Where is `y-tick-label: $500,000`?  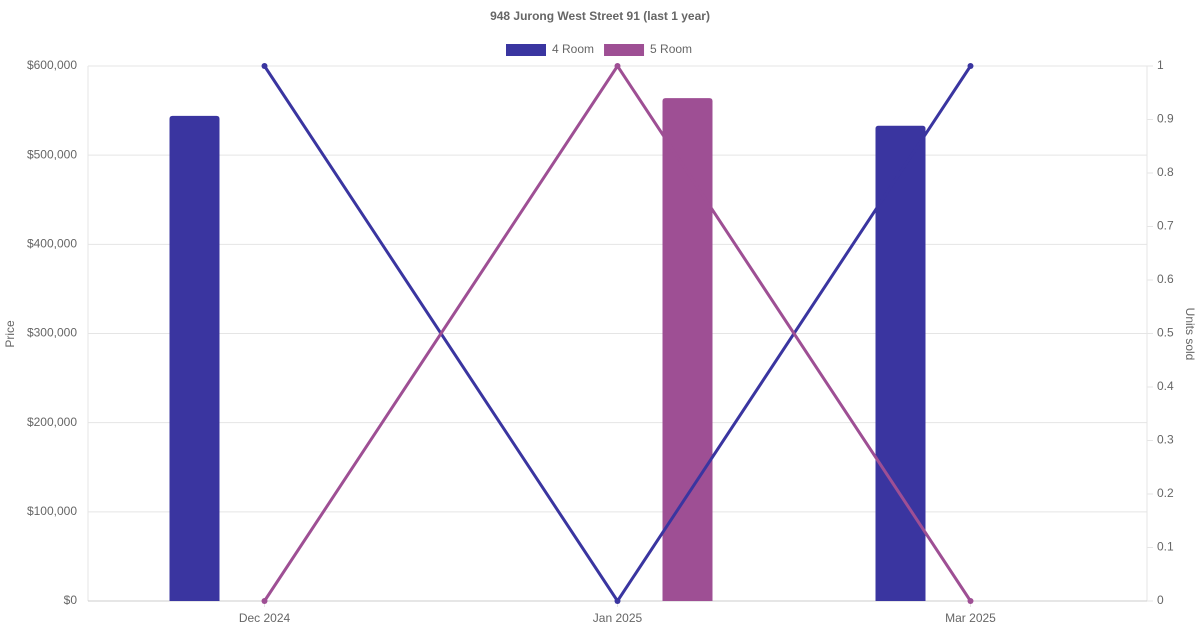
y-tick-label: $500,000 is located at coordinates (52, 154).